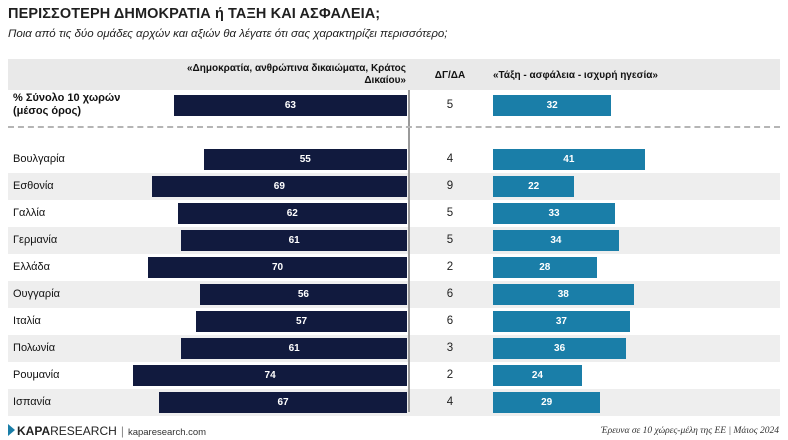  I want to click on right-bar: 28, so click(545, 267).